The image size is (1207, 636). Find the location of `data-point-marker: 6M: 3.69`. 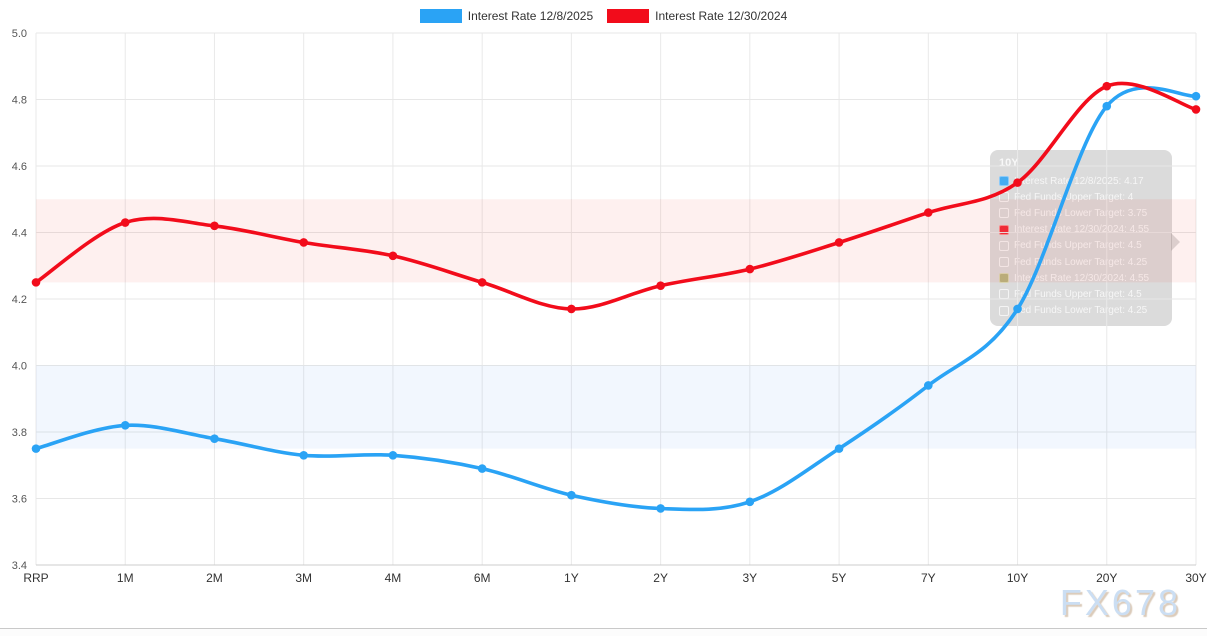

data-point-marker: 6M: 3.69 is located at coordinates (482, 468).